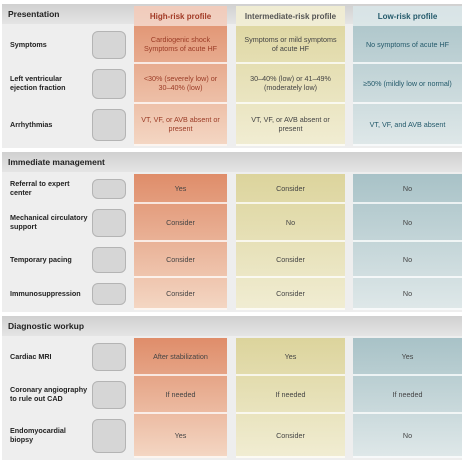  I want to click on row-label: Cardiac MRI, so click(31, 356).